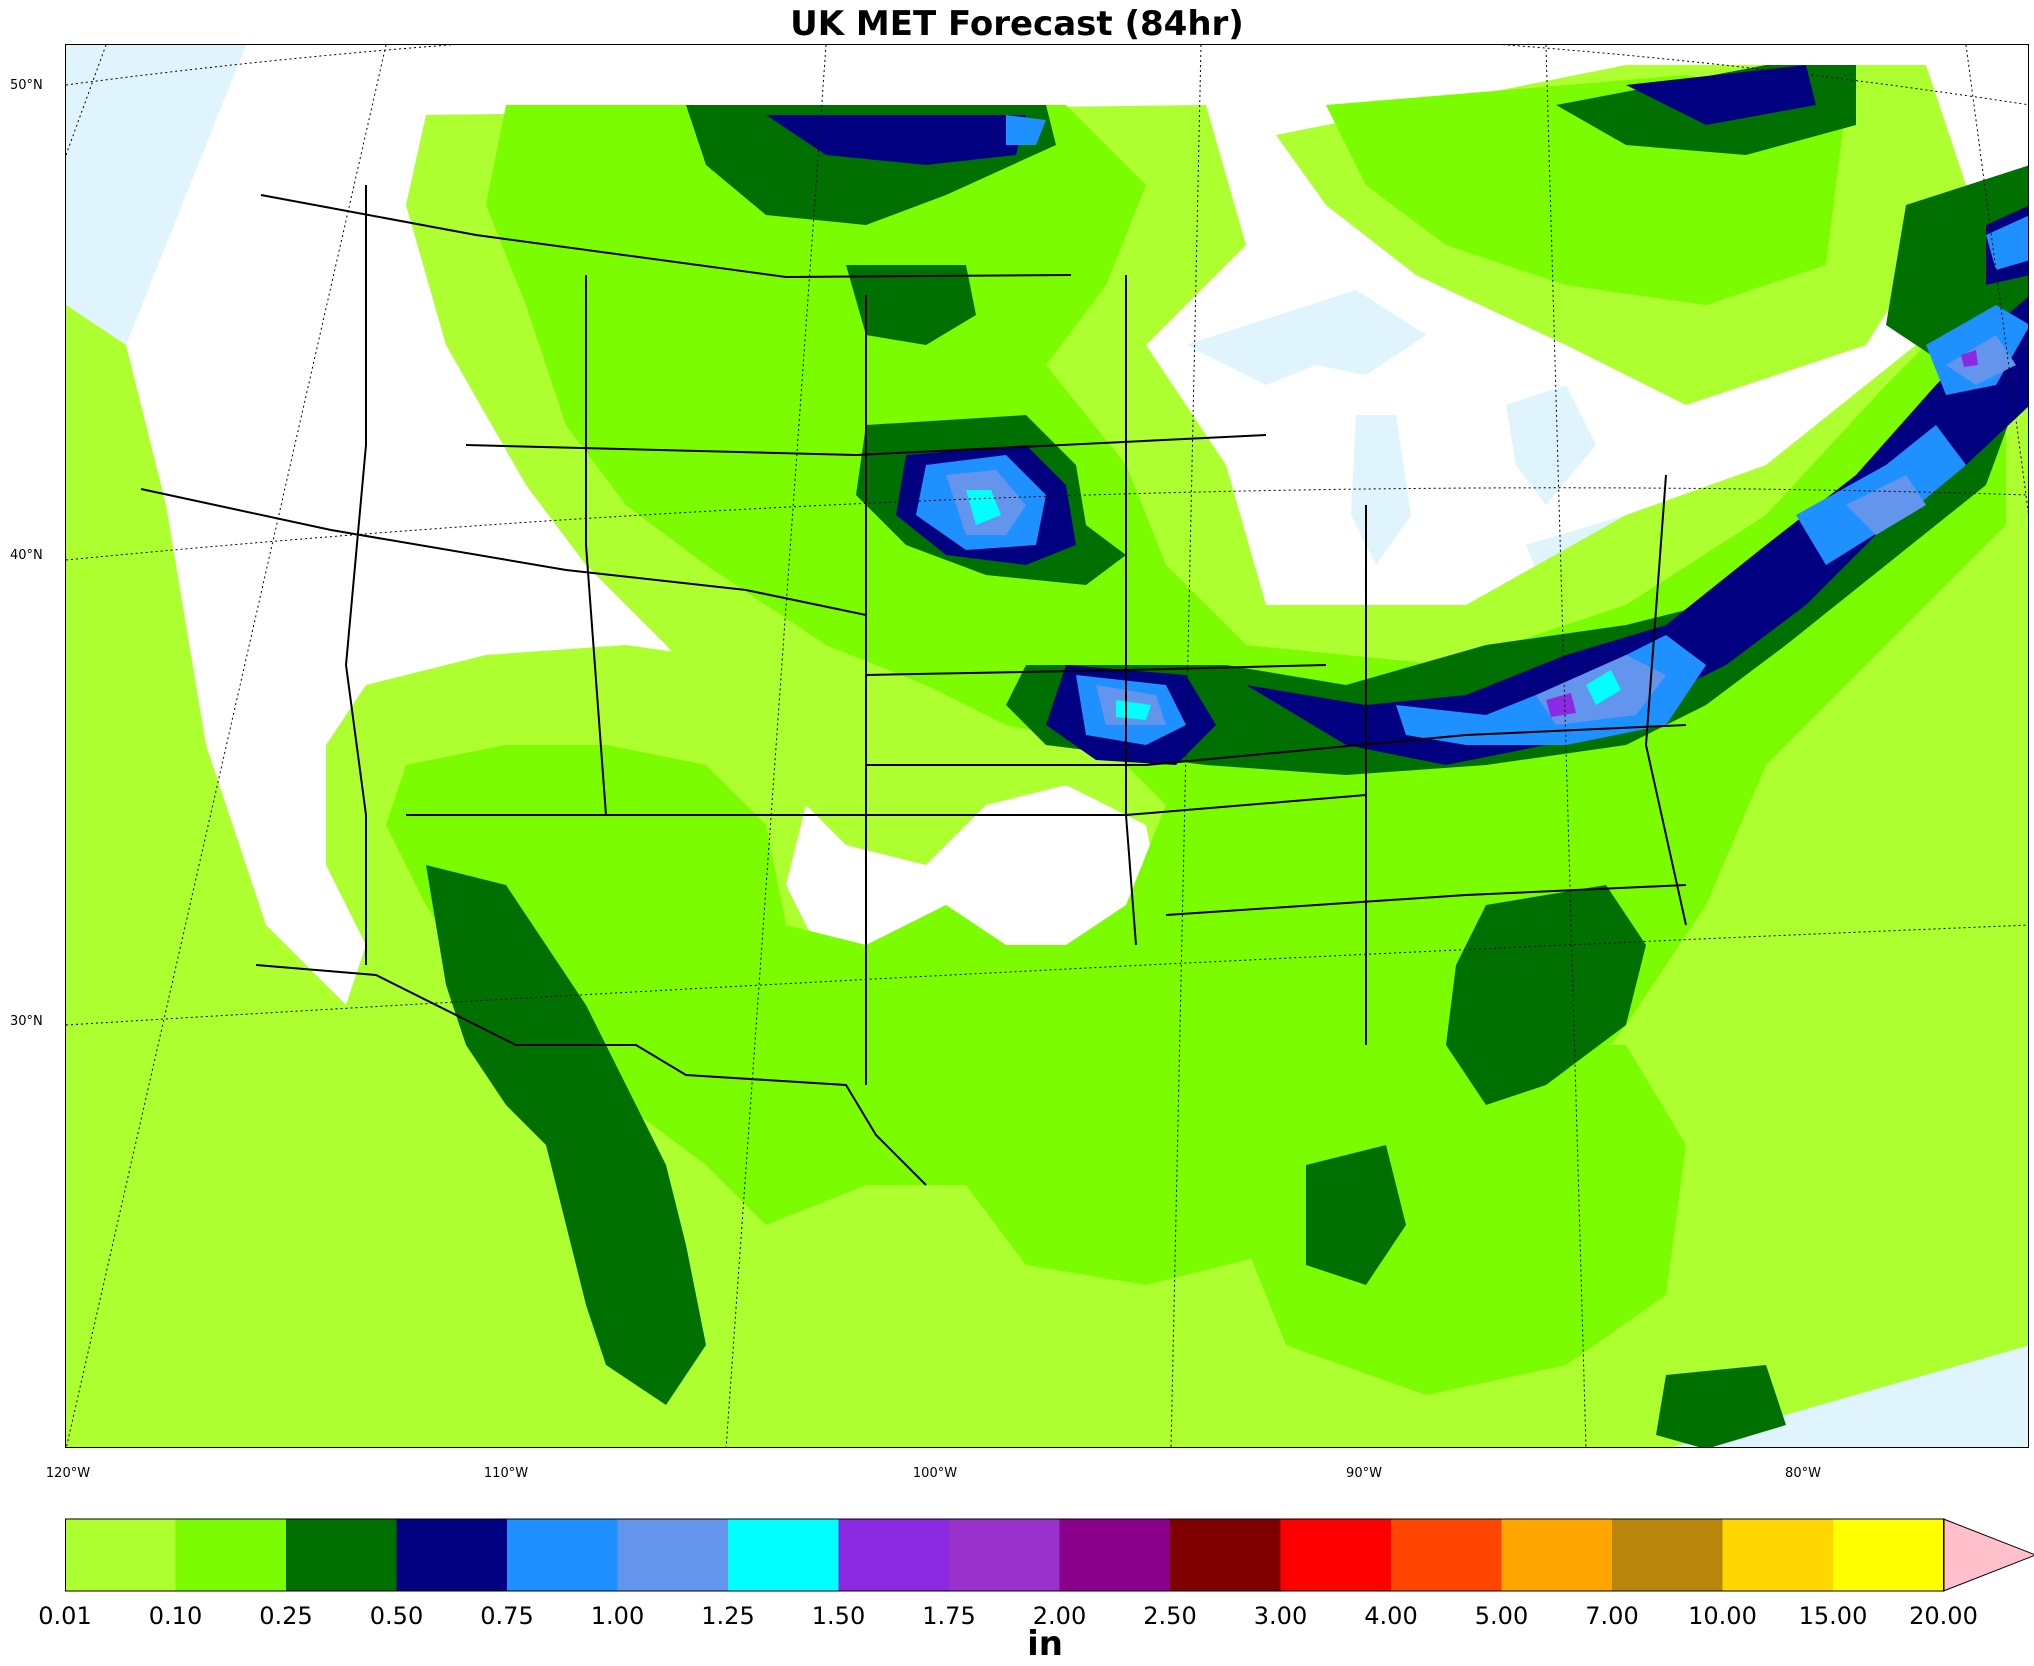  I want to click on colorbar-tick-label: 0.10, so click(175, 1616).